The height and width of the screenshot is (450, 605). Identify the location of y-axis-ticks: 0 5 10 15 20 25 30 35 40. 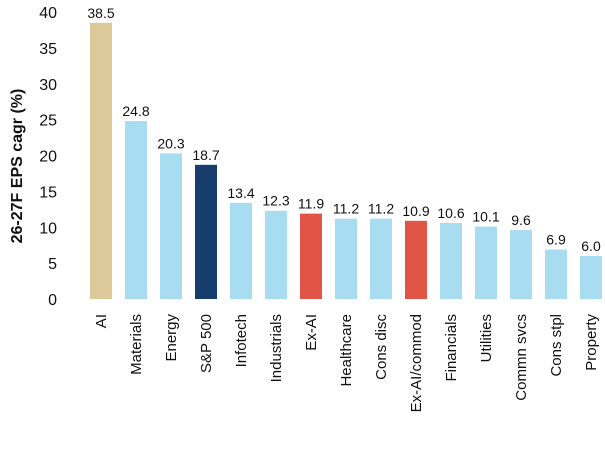
(48, 157).